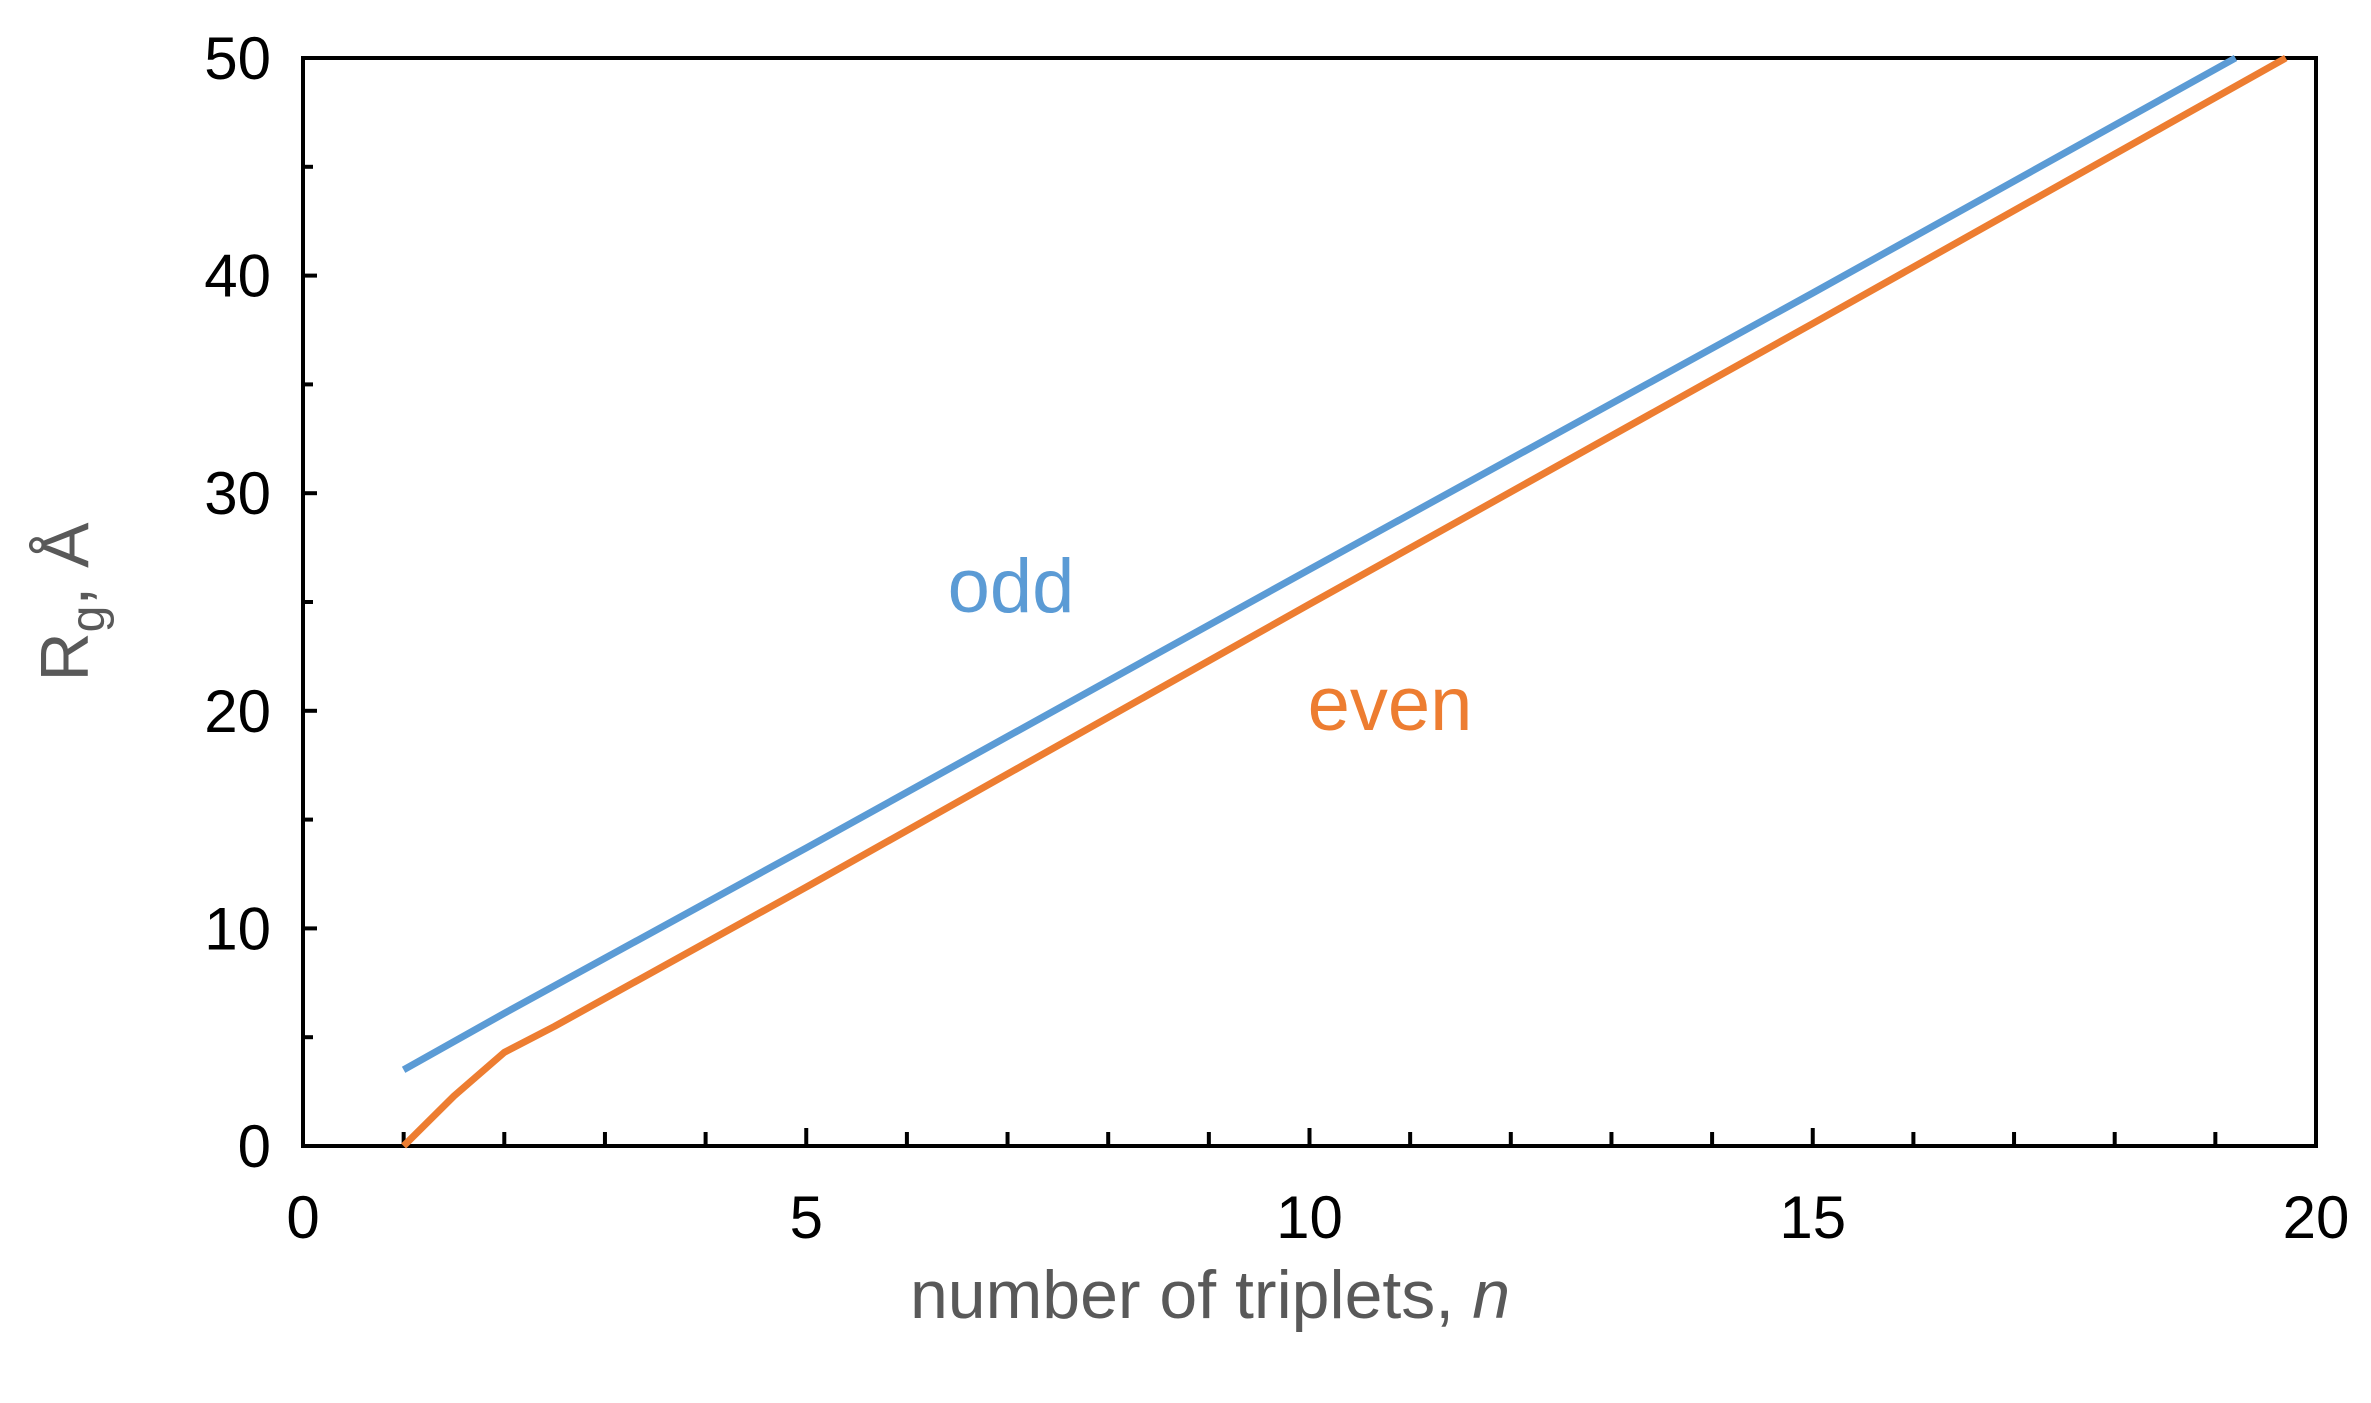 The image size is (2371, 1403). What do you see at coordinates (1390, 704) in the screenshot?
I see `series-label: even` at bounding box center [1390, 704].